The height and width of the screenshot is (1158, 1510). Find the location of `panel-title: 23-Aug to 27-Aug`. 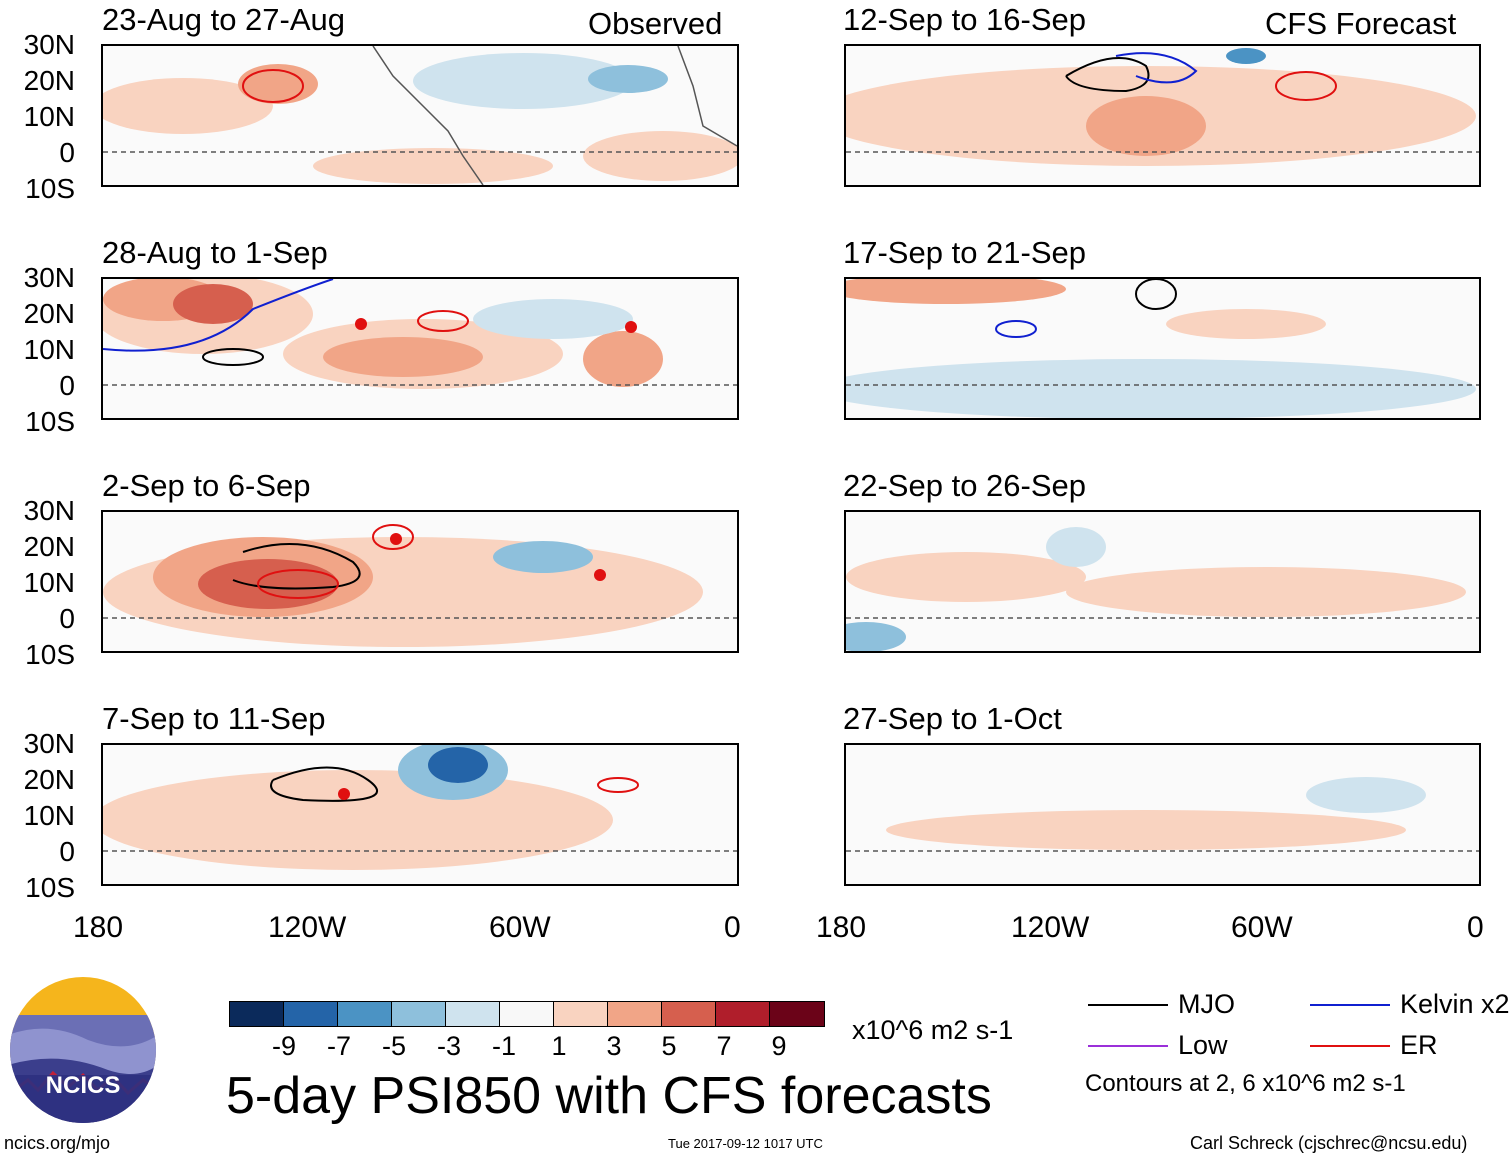

panel-title: 23-Aug to 27-Aug is located at coordinates (224, 19).